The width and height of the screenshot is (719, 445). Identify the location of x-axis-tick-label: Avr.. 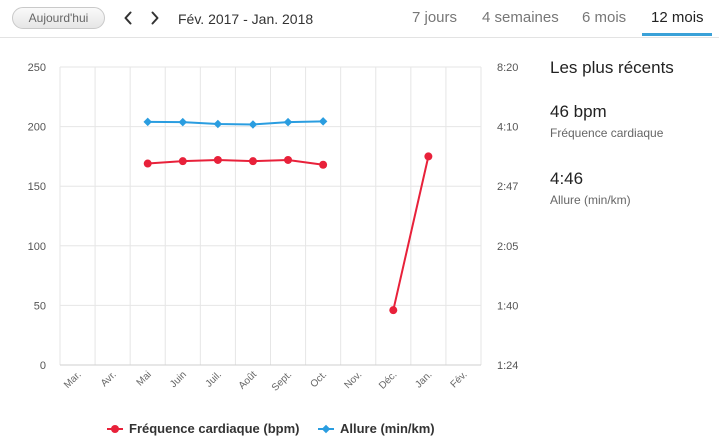
(109, 379).